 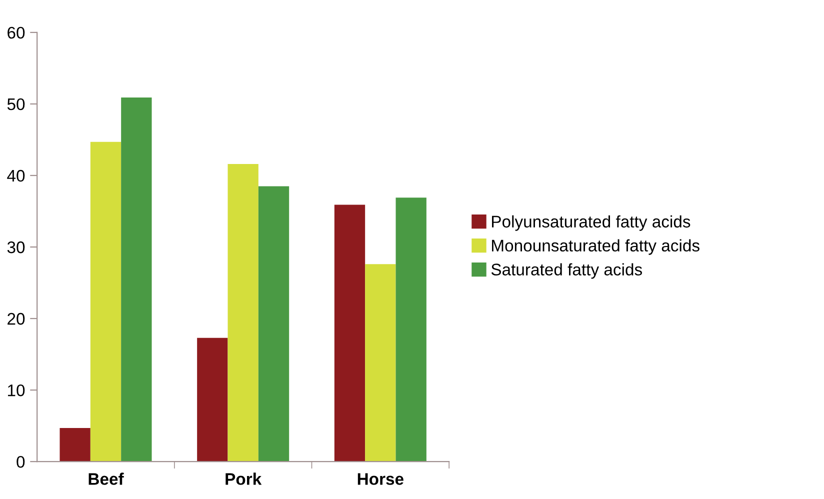 I want to click on x-tick-label: Beef, so click(x=106, y=478).